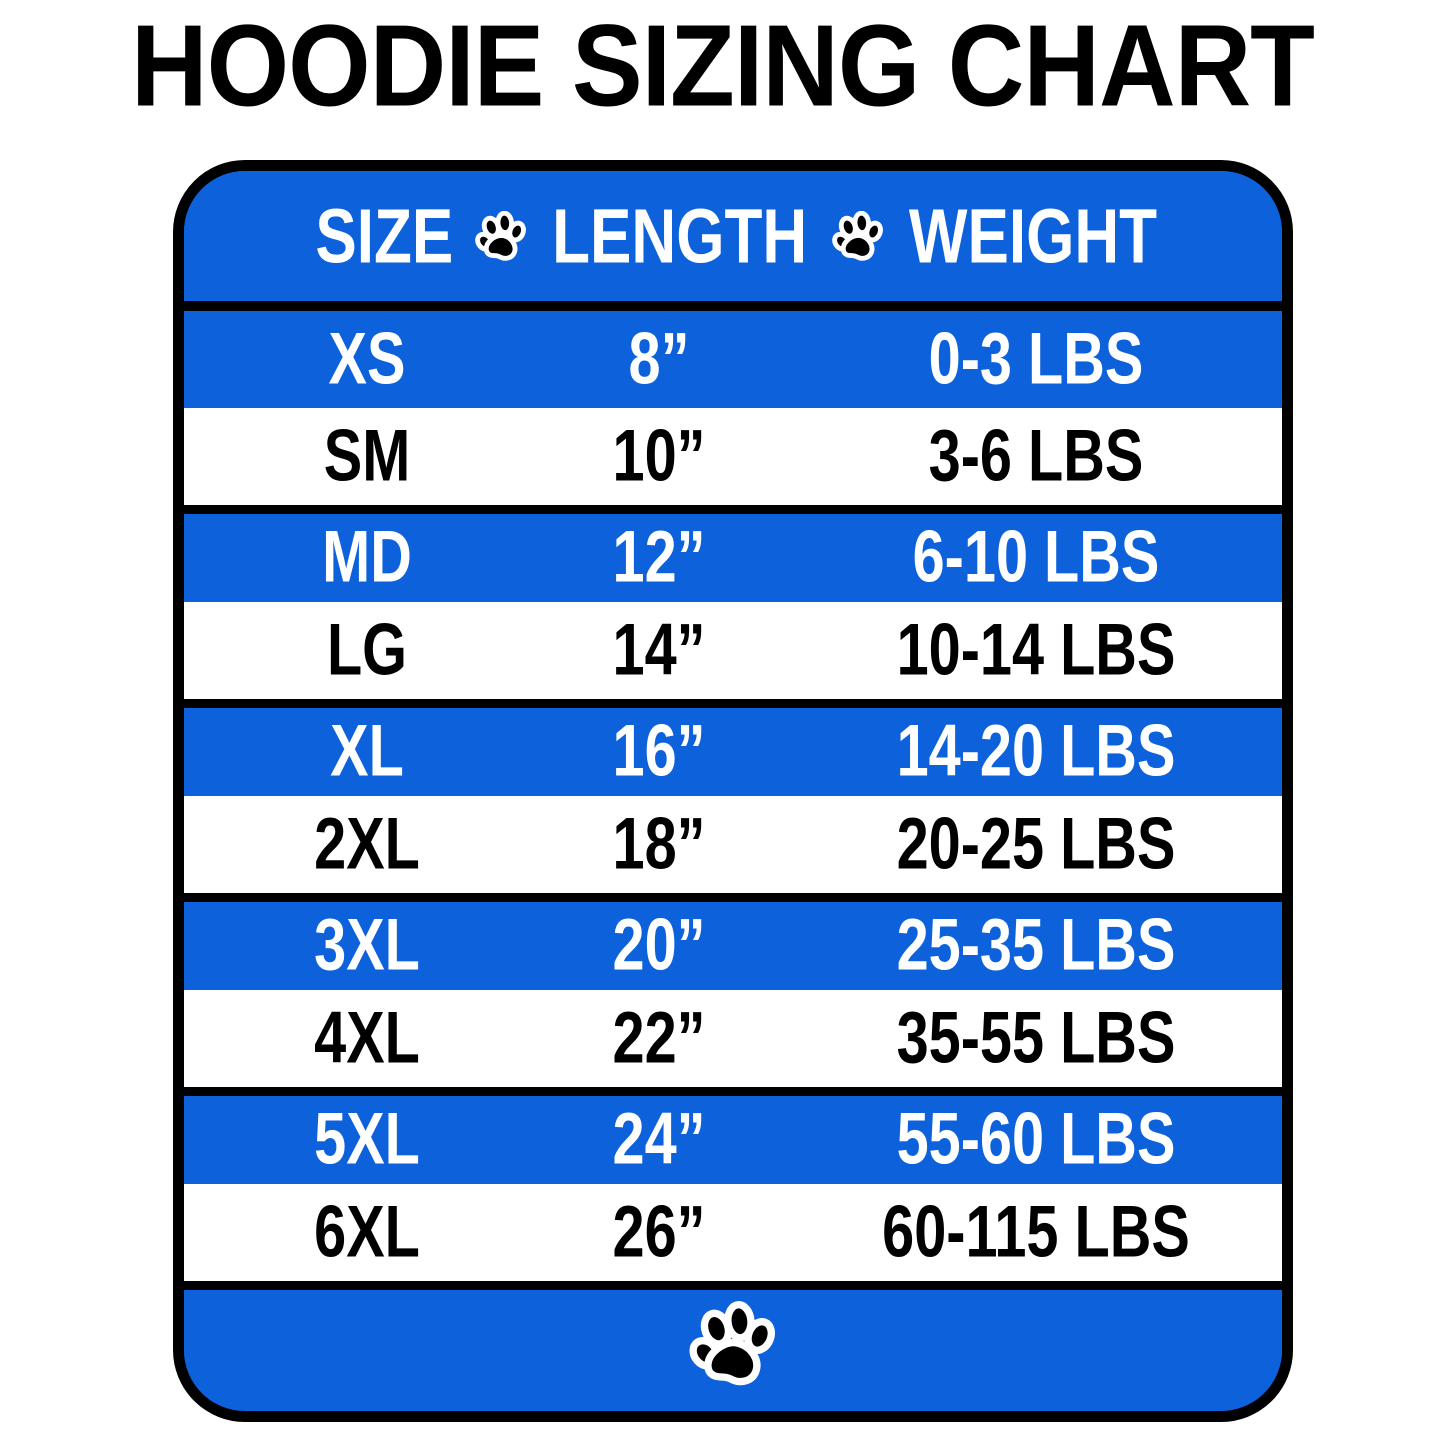 This screenshot has width=1445, height=1445. What do you see at coordinates (1036, 844) in the screenshot?
I see `cell-weight: 20-25 LBS` at bounding box center [1036, 844].